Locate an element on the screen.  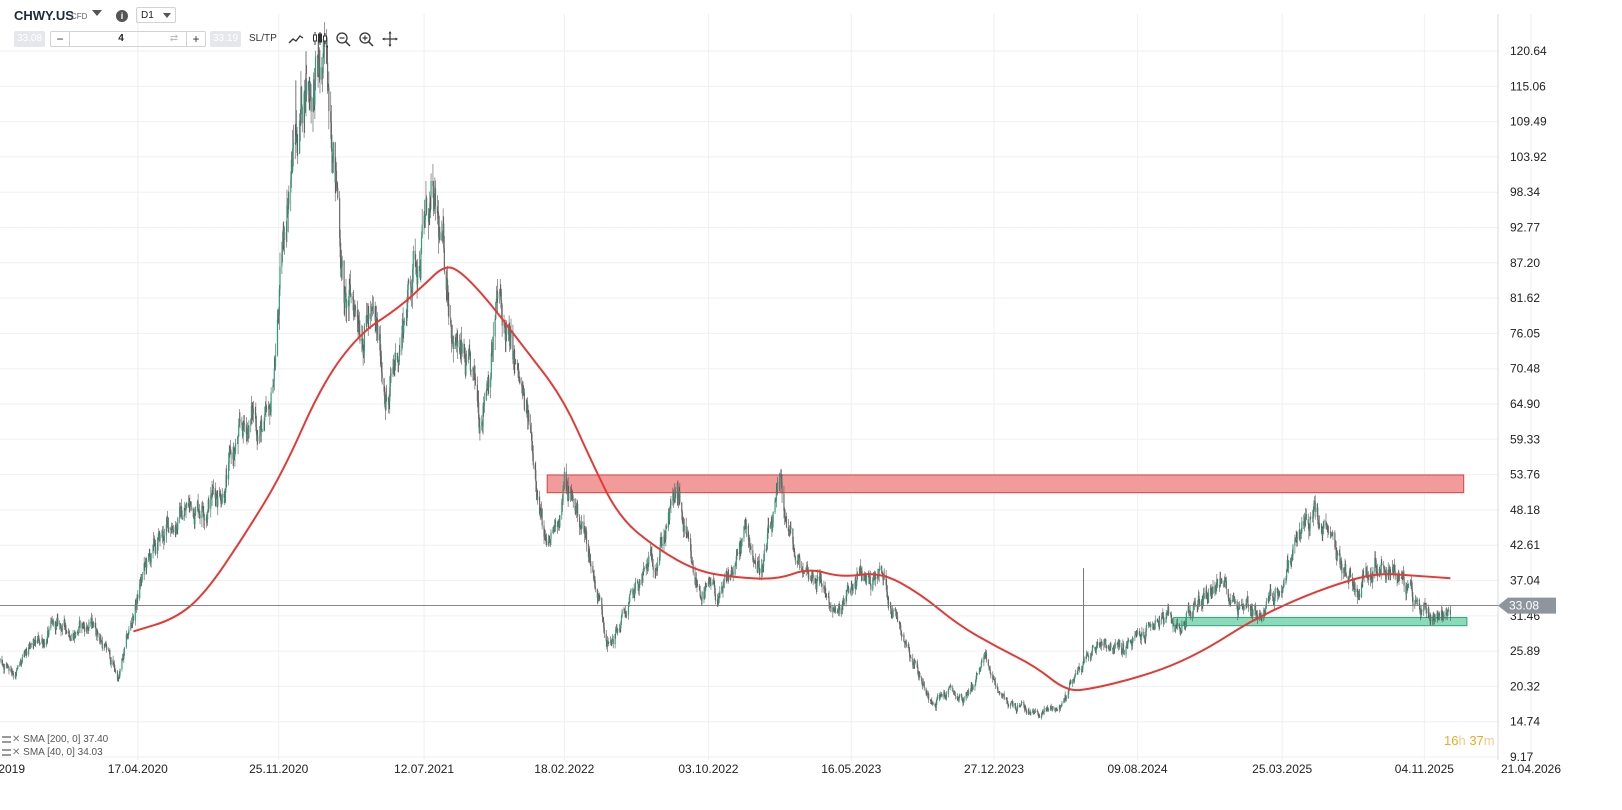
zoom-out-icon is located at coordinates (343, 39).